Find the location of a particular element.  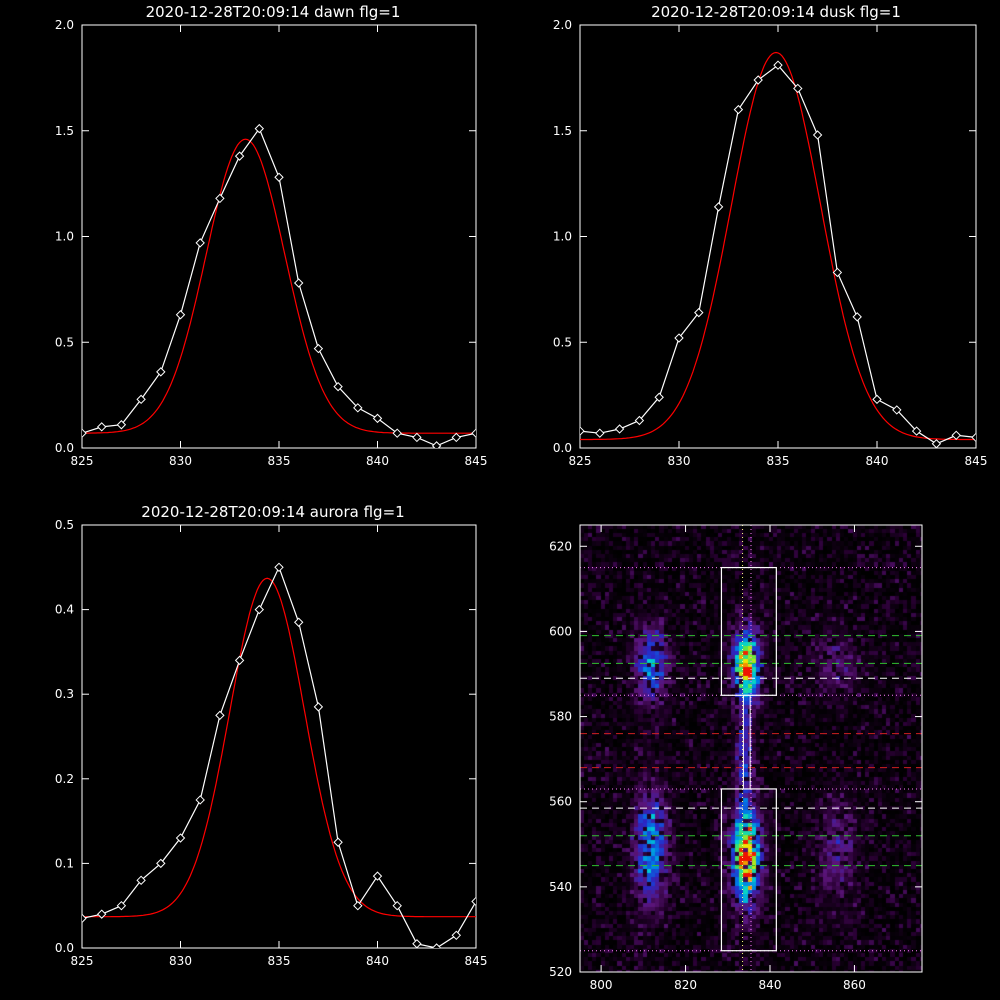

y-tick-label: 520 is located at coordinates (560, 972).